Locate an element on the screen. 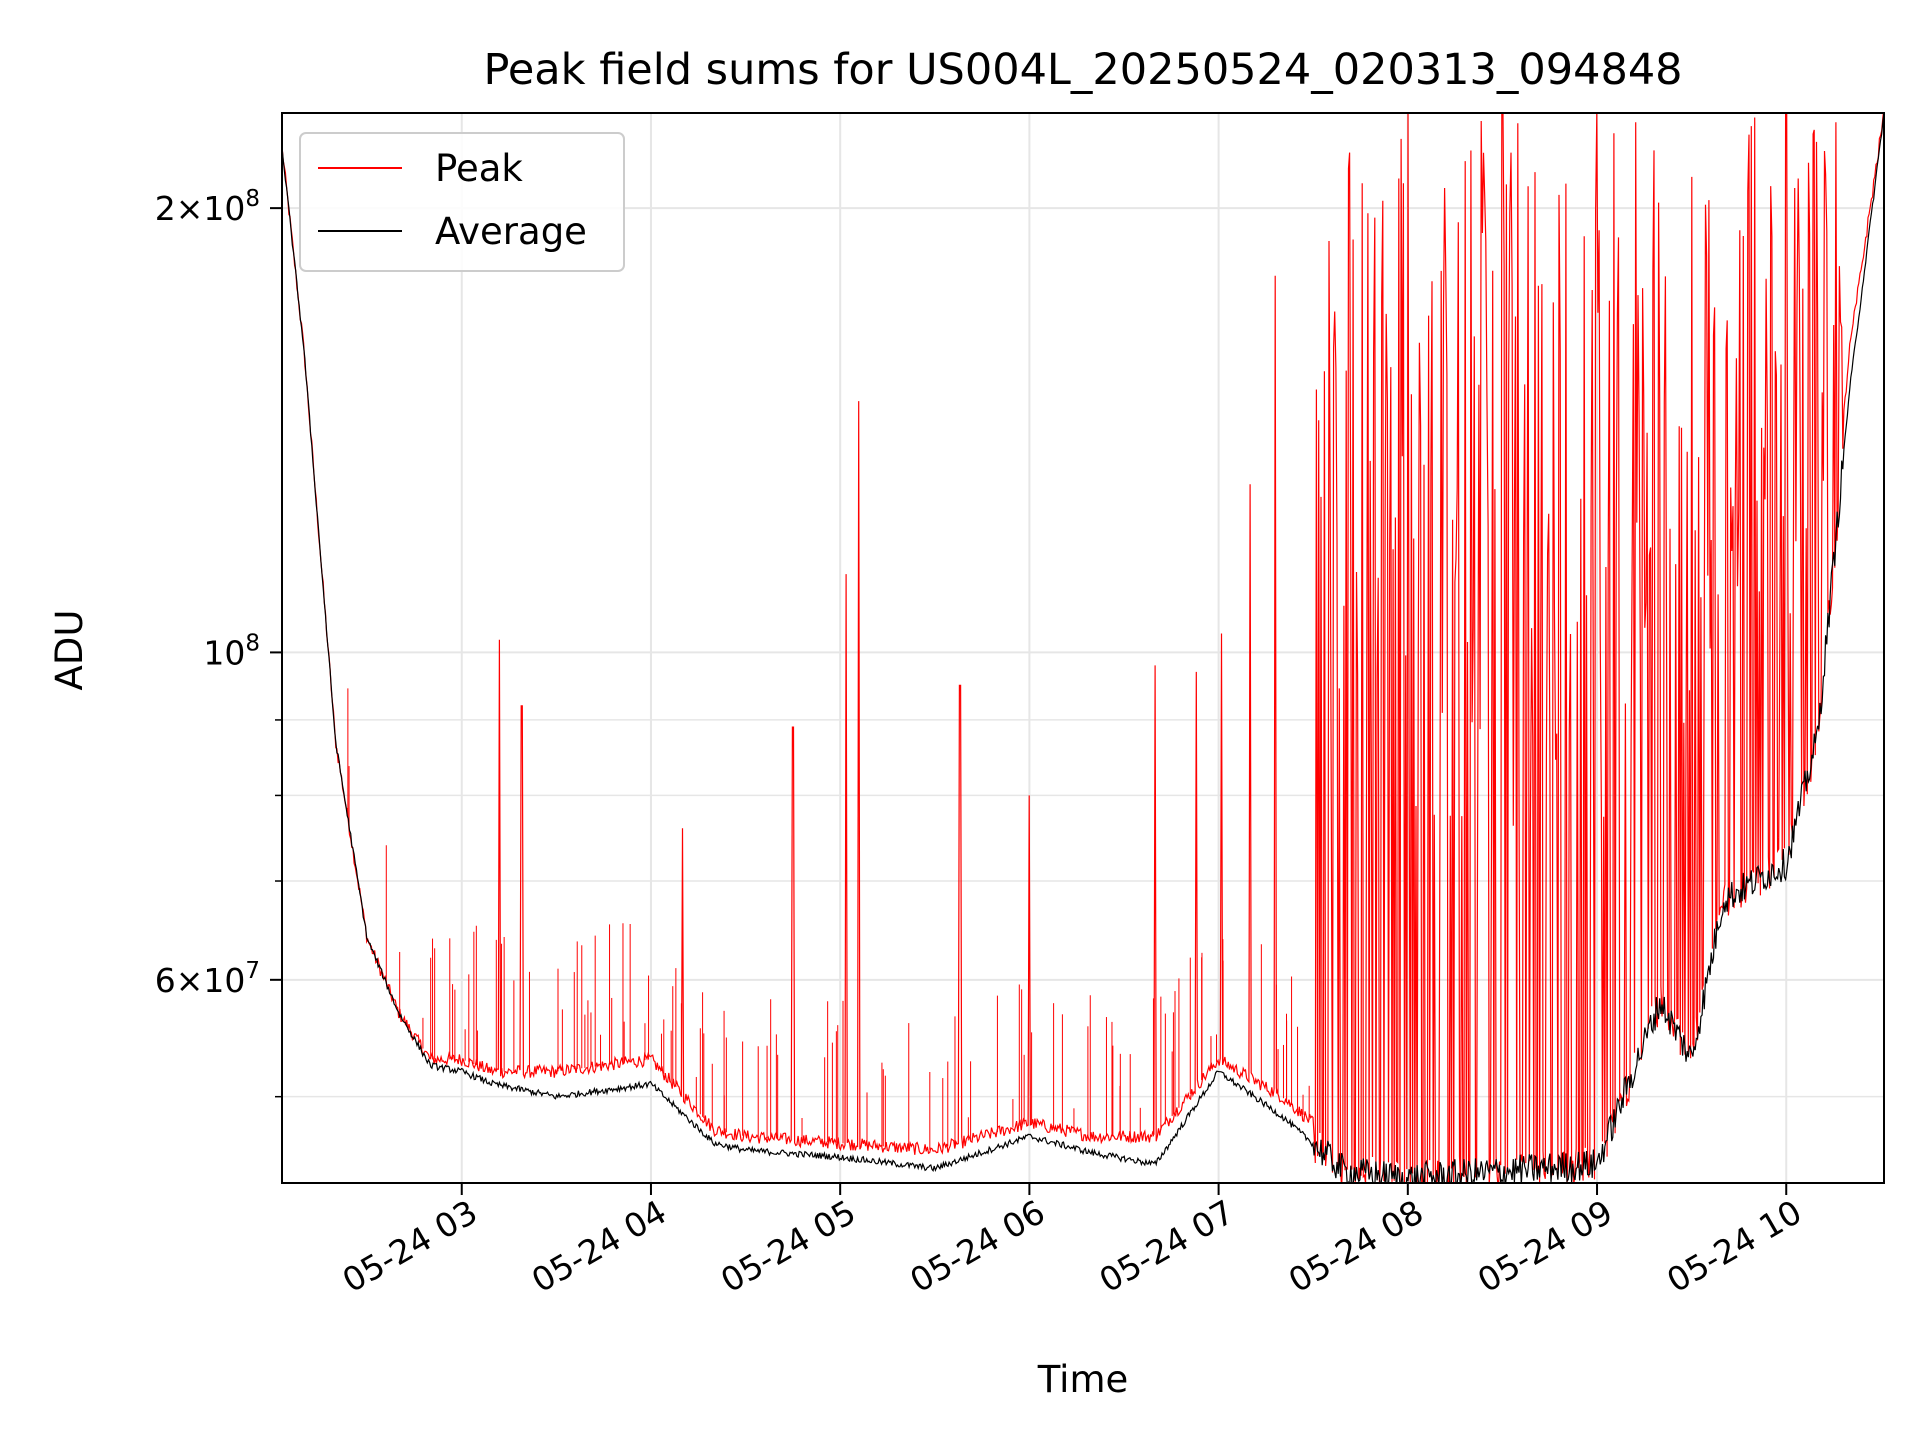 The height and width of the screenshot is (1440, 1920). y-tick-label: 6×107 is located at coordinates (207, 979).